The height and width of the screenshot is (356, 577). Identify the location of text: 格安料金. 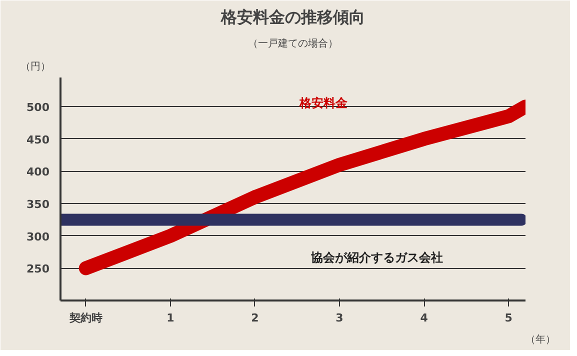
(323, 103).